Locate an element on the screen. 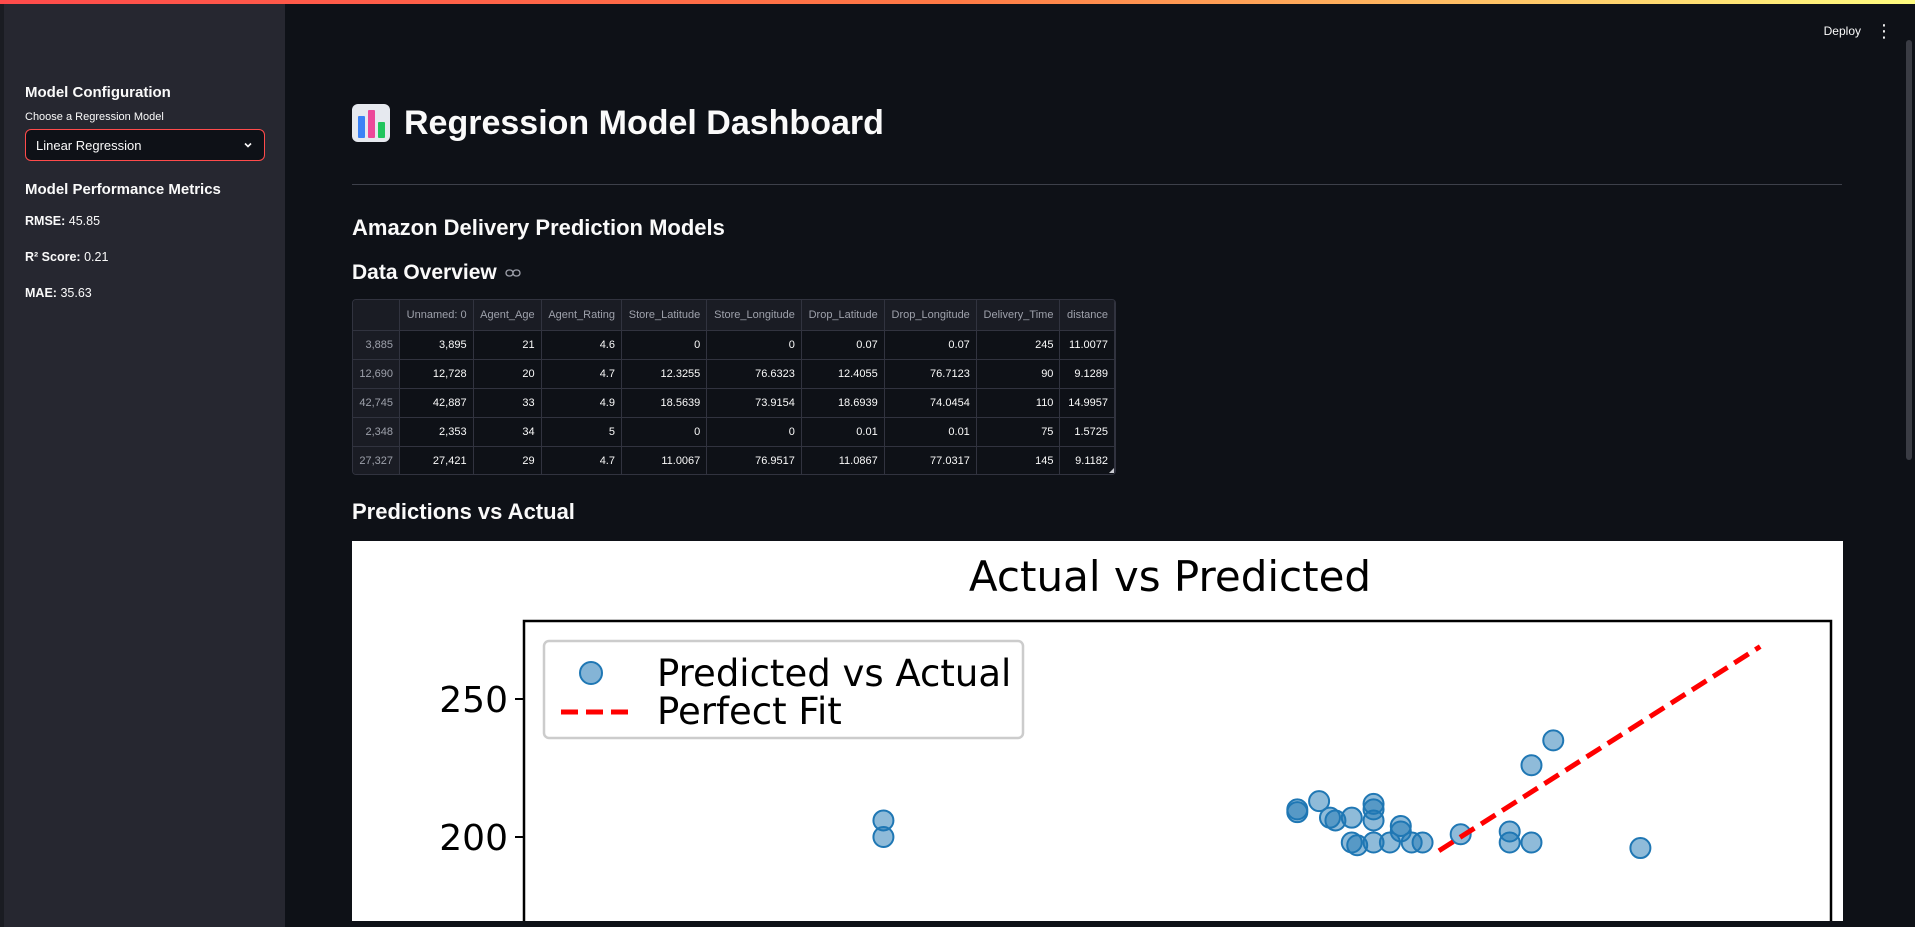 Image resolution: width=1915 pixels, height=927 pixels. table-cell: 2,353 is located at coordinates (436, 432).